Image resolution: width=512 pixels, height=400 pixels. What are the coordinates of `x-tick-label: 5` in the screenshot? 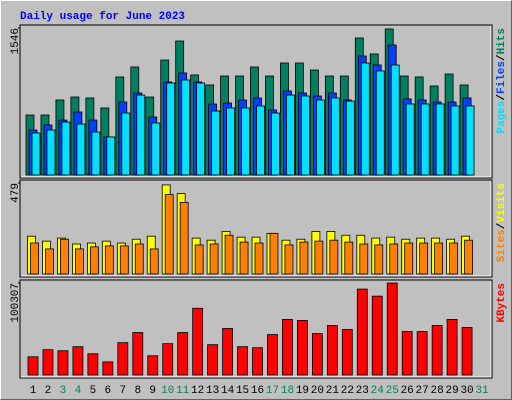 It's located at (93, 391).